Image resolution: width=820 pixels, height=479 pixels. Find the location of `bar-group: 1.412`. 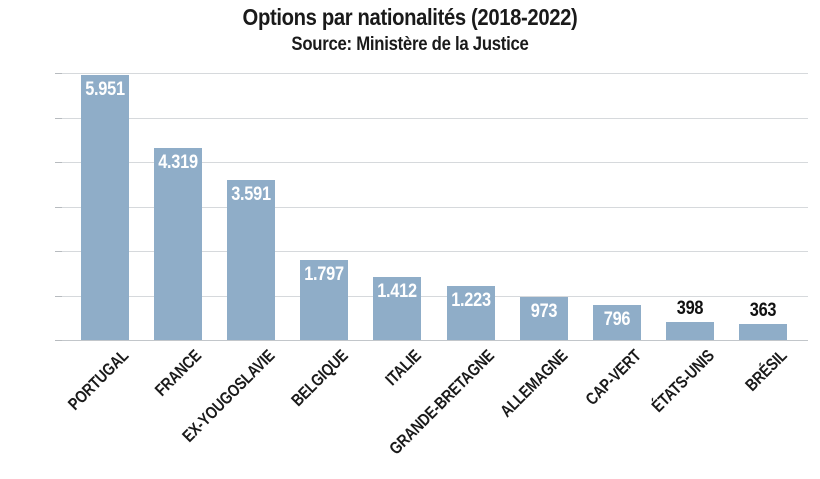

bar-group: 1.412 is located at coordinates (397, 206).